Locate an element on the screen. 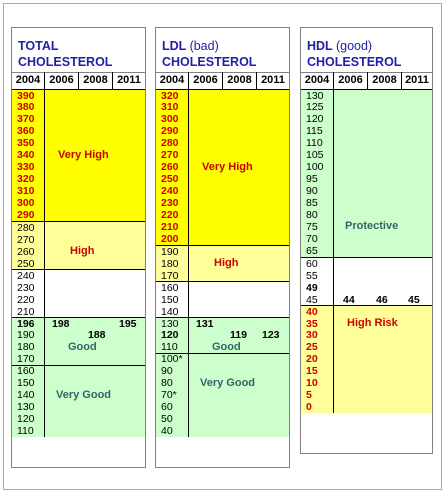  measured-value-2008: 188 is located at coordinates (97, 335).